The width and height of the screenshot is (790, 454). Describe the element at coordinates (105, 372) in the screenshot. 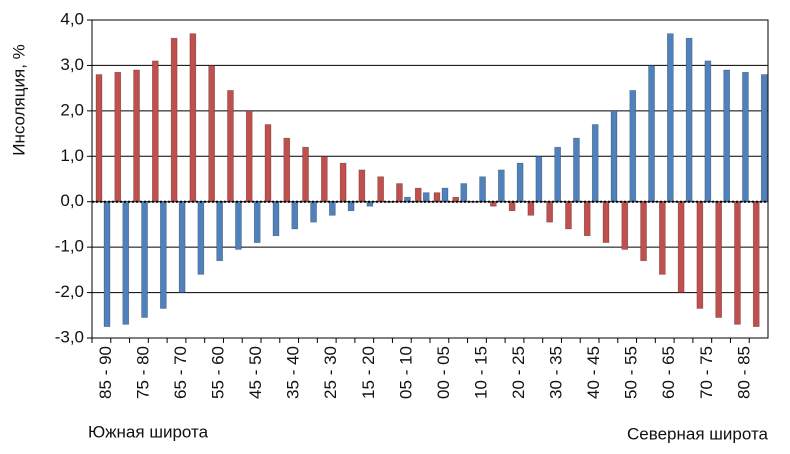

I see `x-tick-label: 85 - 90` at that location.